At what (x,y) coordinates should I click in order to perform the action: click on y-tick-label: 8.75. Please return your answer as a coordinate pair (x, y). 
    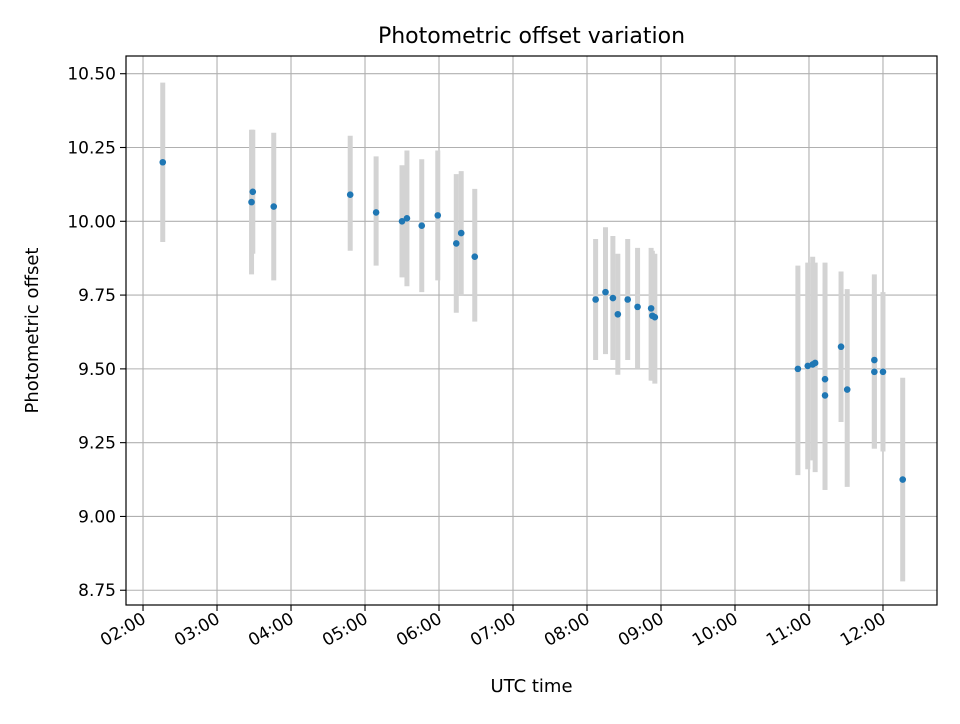
    Looking at the image, I should click on (97, 591).